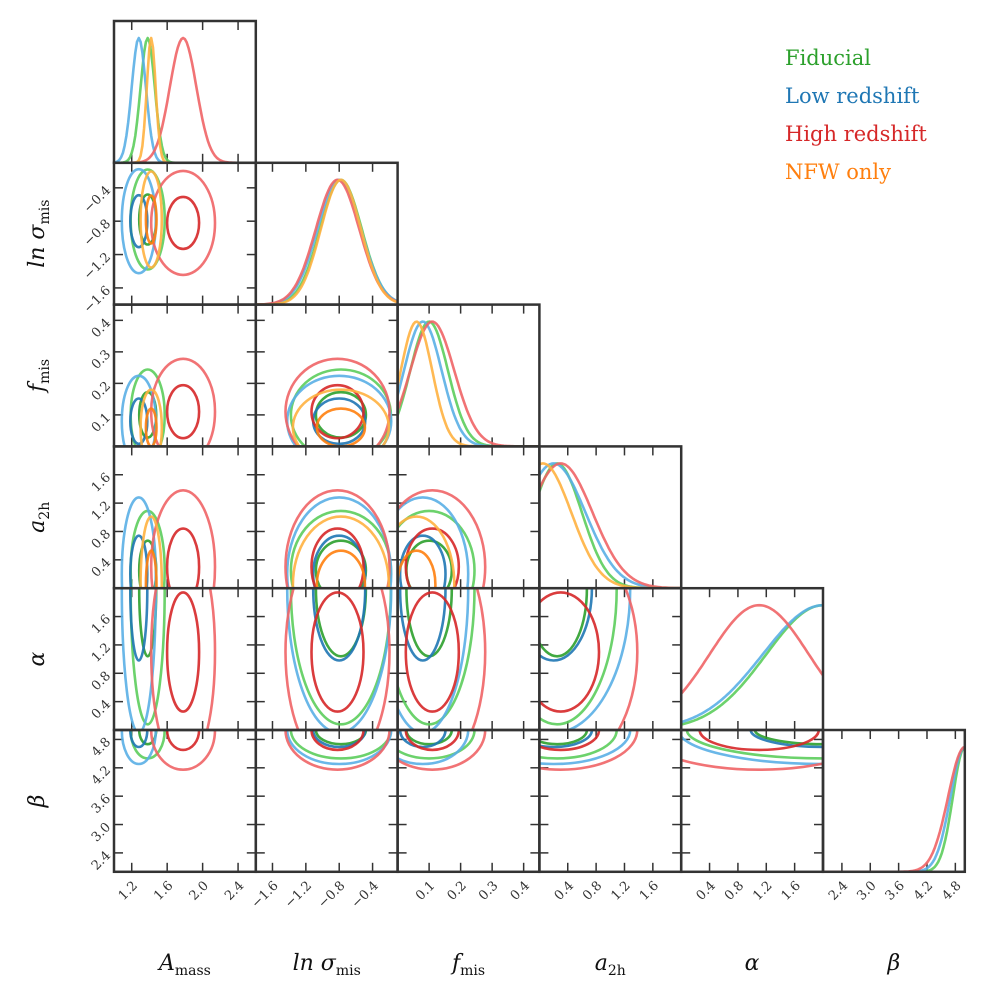 This screenshot has width=987, height=982. What do you see at coordinates (923, 890) in the screenshot?
I see `x-tick-label-beta: 4.2` at bounding box center [923, 890].